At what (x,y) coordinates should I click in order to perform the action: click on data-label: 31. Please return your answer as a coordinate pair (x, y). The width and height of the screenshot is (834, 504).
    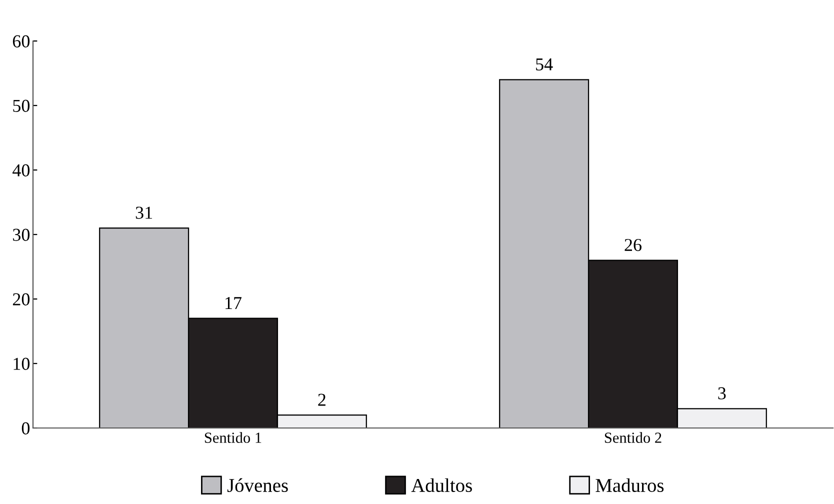
    Looking at the image, I should click on (144, 212).